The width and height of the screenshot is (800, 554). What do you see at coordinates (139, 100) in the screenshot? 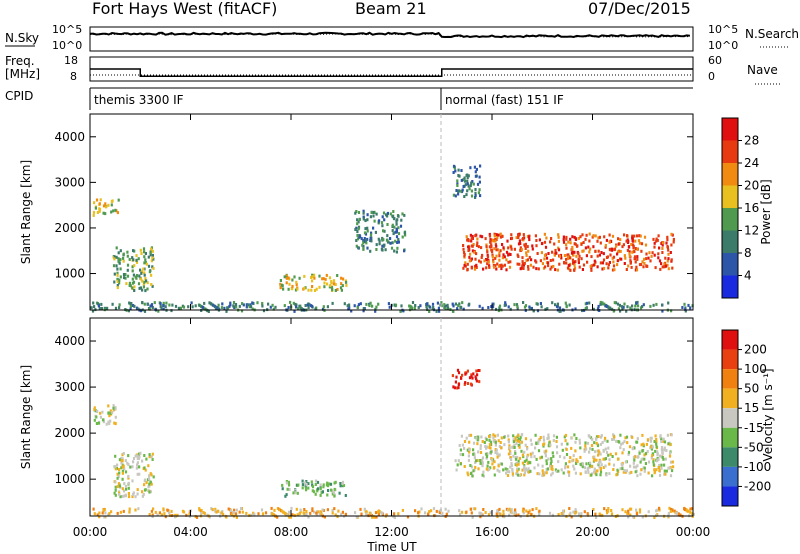
I see `cpid-segment-1: themis 3300 IF` at bounding box center [139, 100].